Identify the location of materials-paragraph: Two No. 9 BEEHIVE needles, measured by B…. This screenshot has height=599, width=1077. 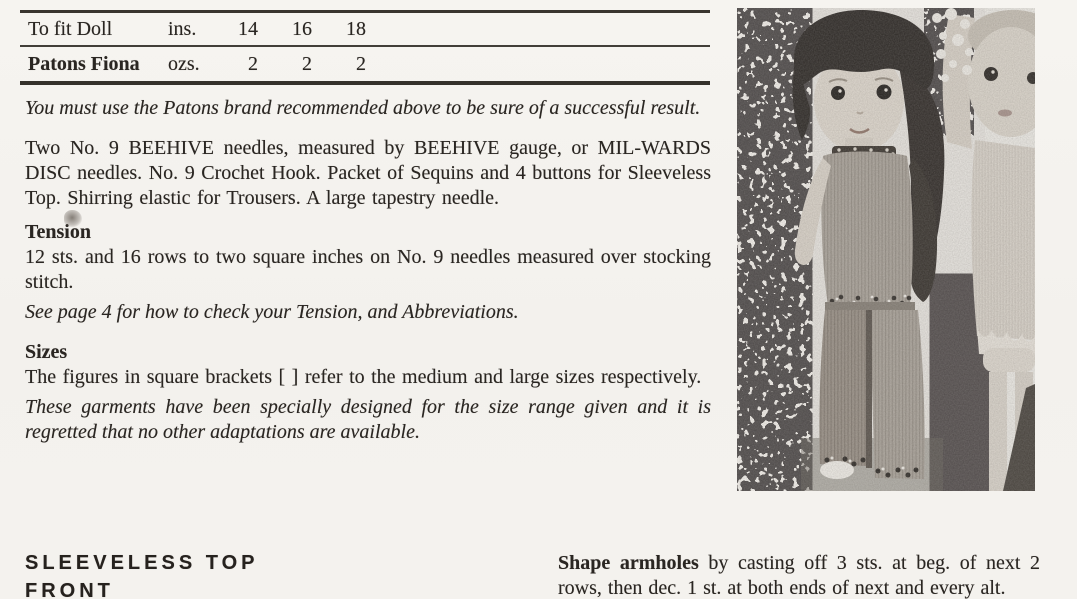
(368, 173).